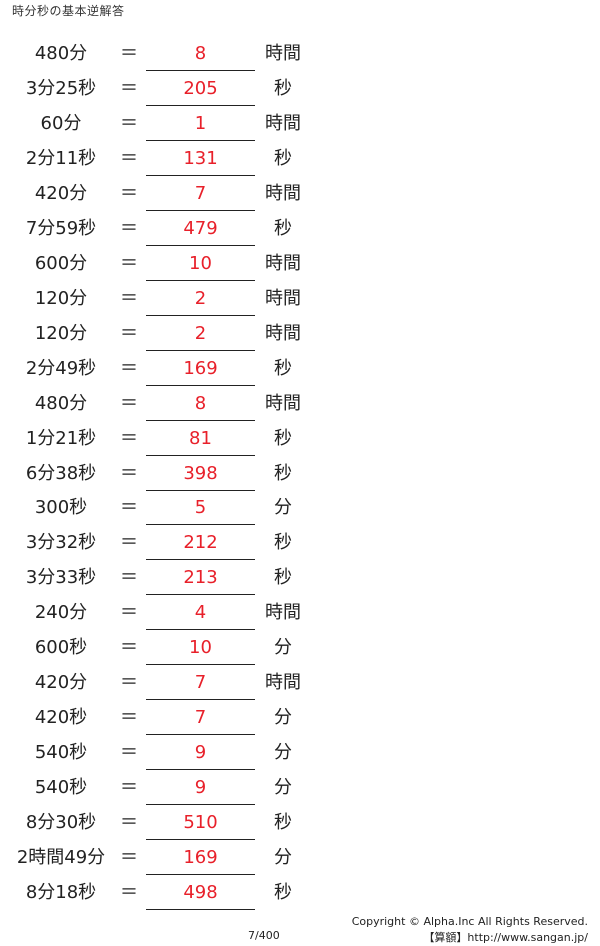 The height and width of the screenshot is (946, 600). I want to click on question: 600分, so click(61, 263).